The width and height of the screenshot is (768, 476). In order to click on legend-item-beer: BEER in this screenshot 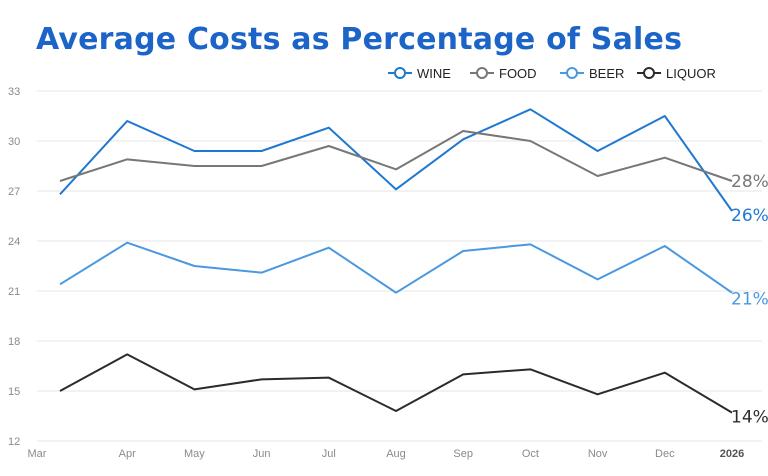, I will do `click(592, 73)`.